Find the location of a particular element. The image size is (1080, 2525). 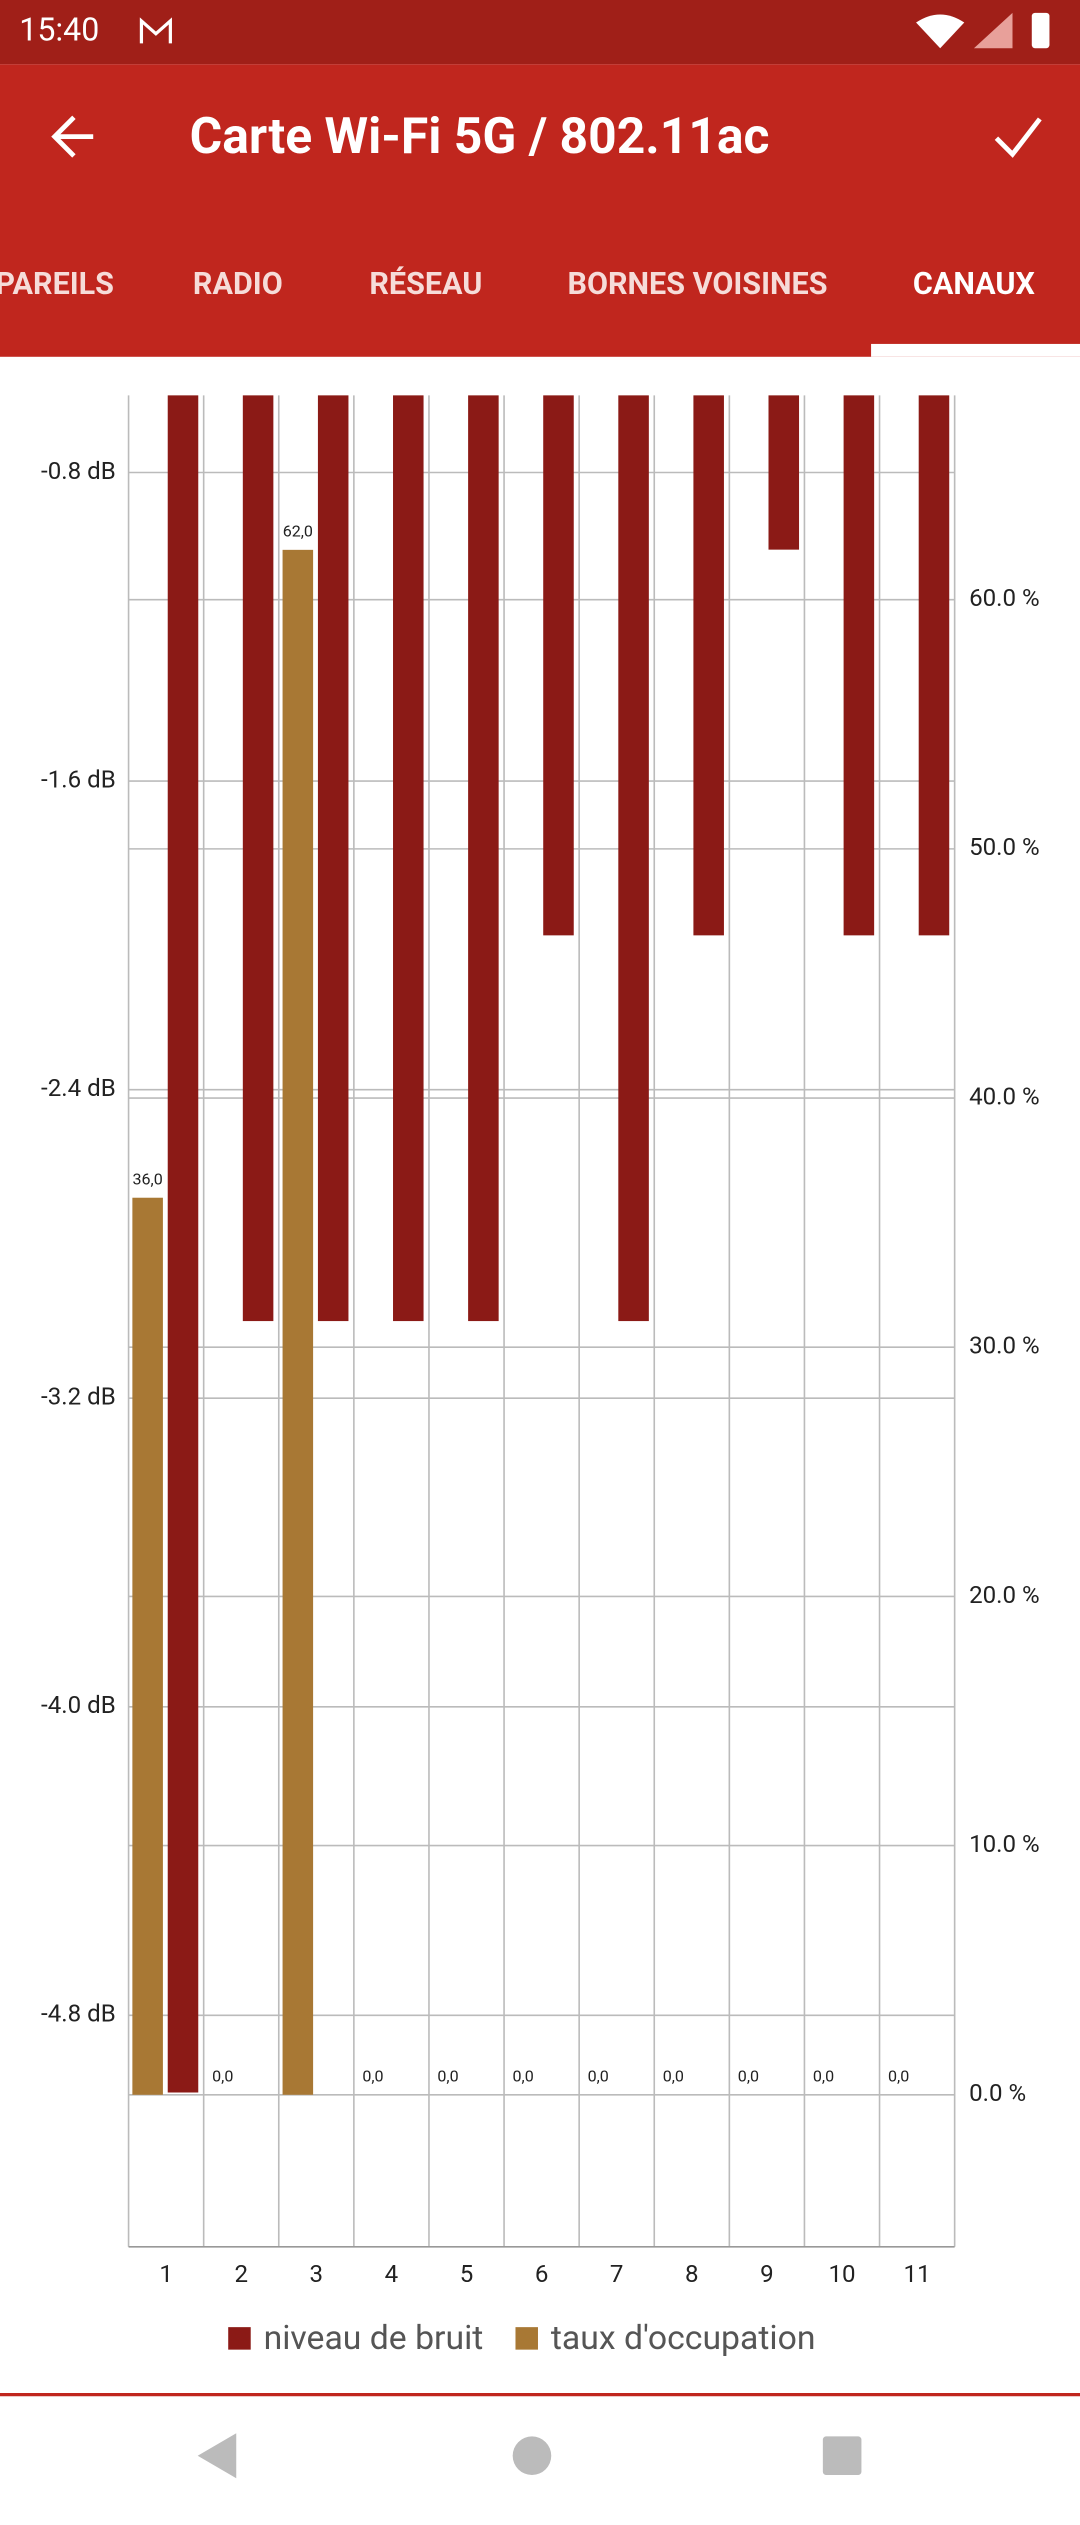

x-tick-label: 4 is located at coordinates (392, 2274).